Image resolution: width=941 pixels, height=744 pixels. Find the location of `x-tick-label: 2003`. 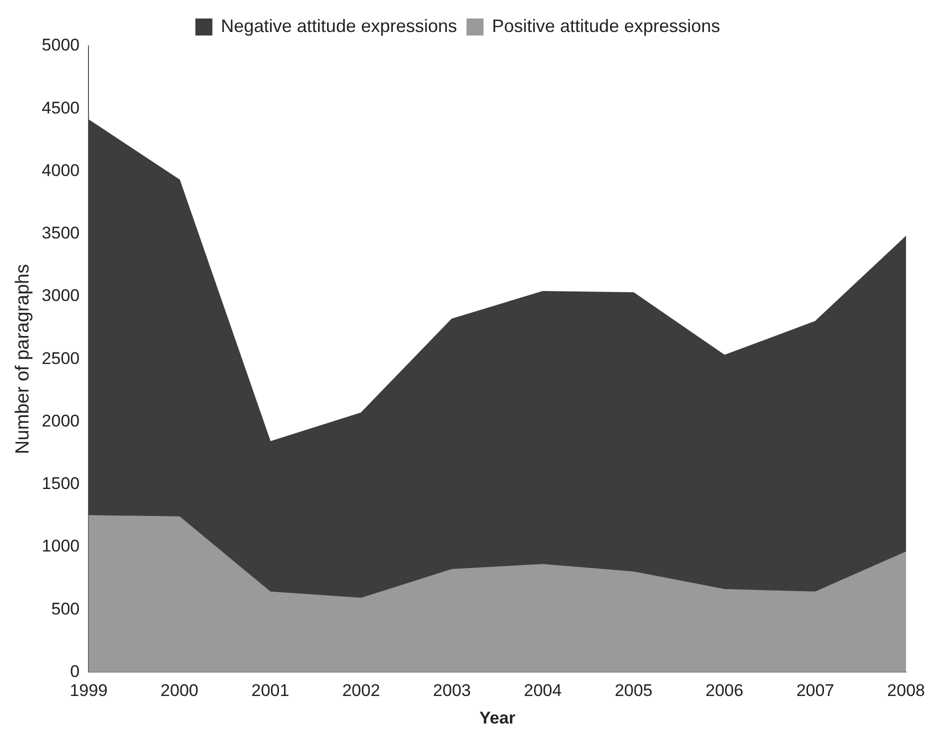

x-tick-label: 2003 is located at coordinates (452, 690).